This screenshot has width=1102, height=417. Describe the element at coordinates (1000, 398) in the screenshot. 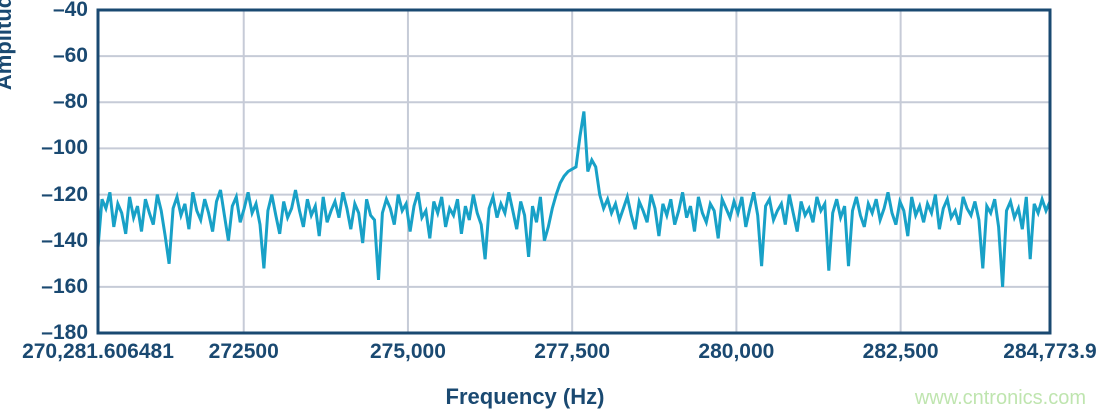

I see `watermark: www.cntronics.com` at that location.